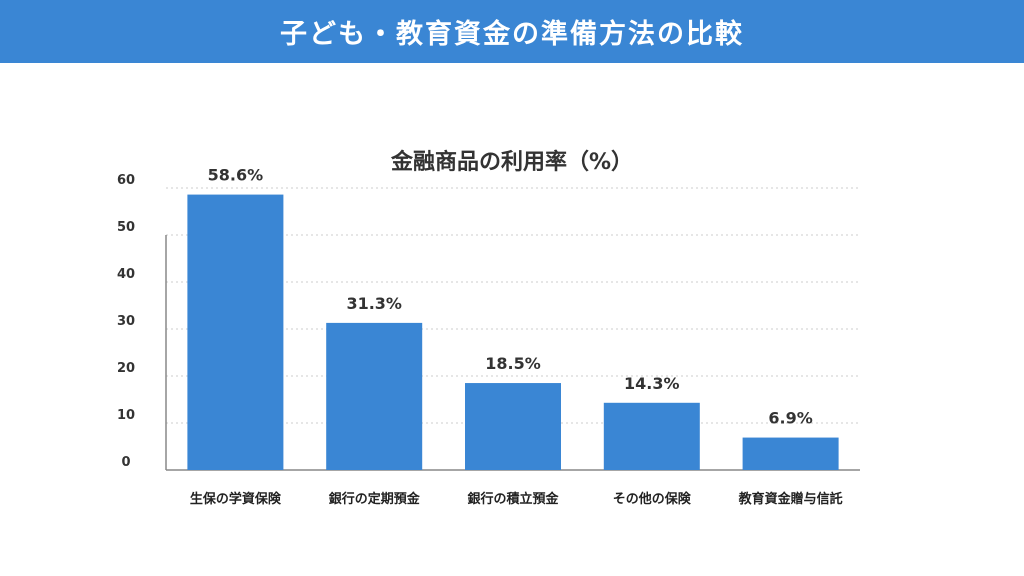 The image size is (1024, 576). I want to click on y-tick-label: 0, so click(125, 462).